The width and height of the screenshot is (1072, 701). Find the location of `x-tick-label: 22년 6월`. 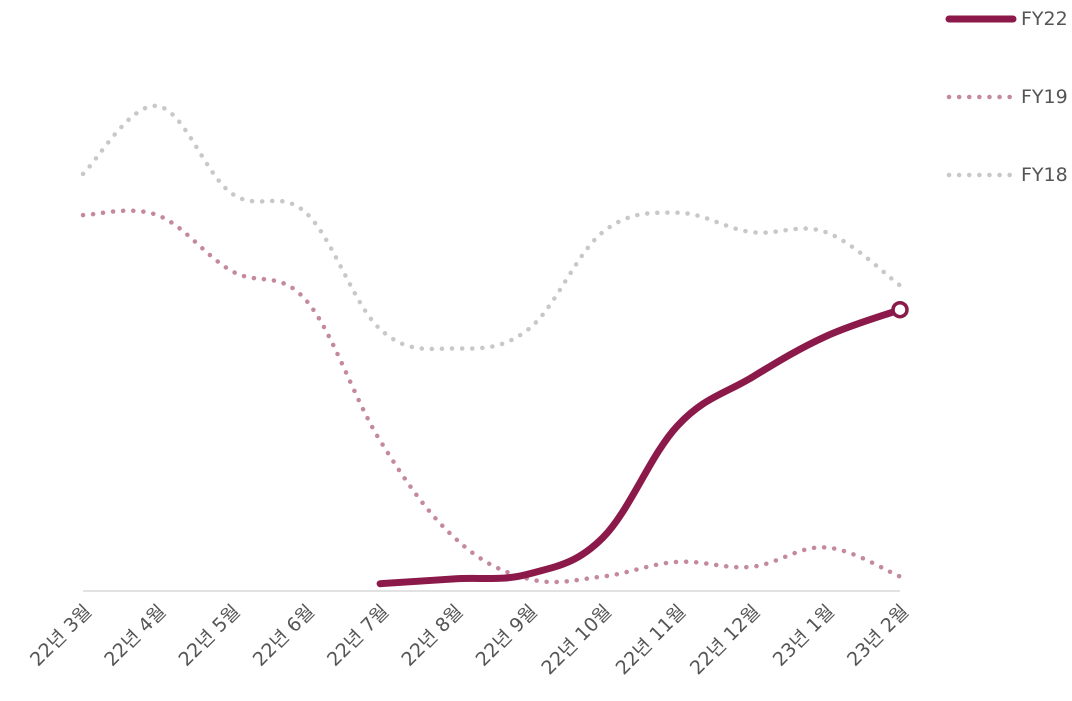

x-tick-label: 22년 6월 is located at coordinates (284, 636).